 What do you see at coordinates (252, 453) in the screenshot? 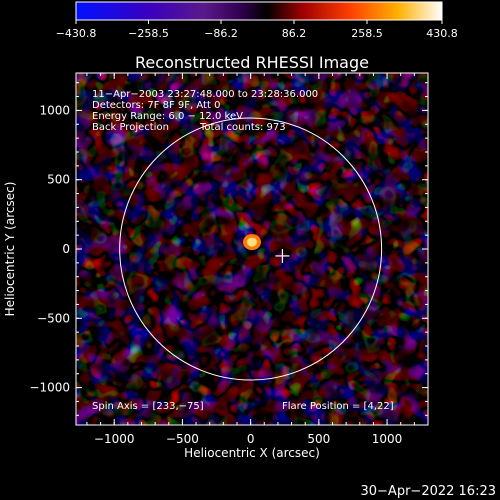
I see `x-axis-label: Heliocentric X (arcsec)` at bounding box center [252, 453].